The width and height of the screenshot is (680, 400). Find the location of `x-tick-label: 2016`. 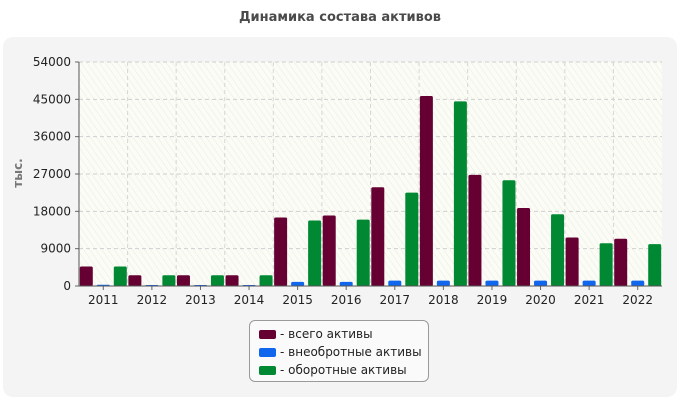

x-tick-label: 2016 is located at coordinates (346, 300).